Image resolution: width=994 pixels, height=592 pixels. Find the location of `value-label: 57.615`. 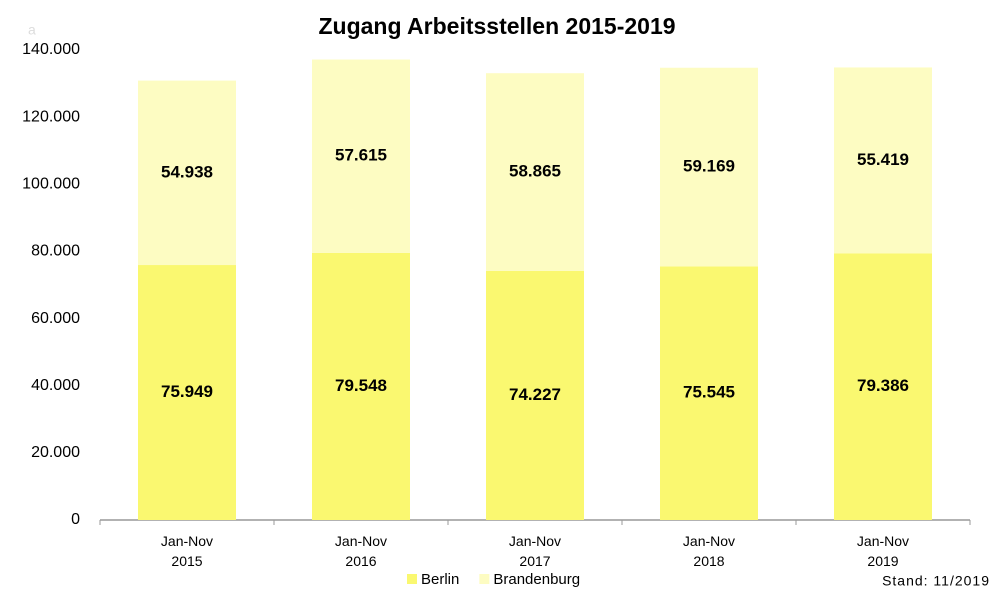

value-label: 57.615 is located at coordinates (361, 155).